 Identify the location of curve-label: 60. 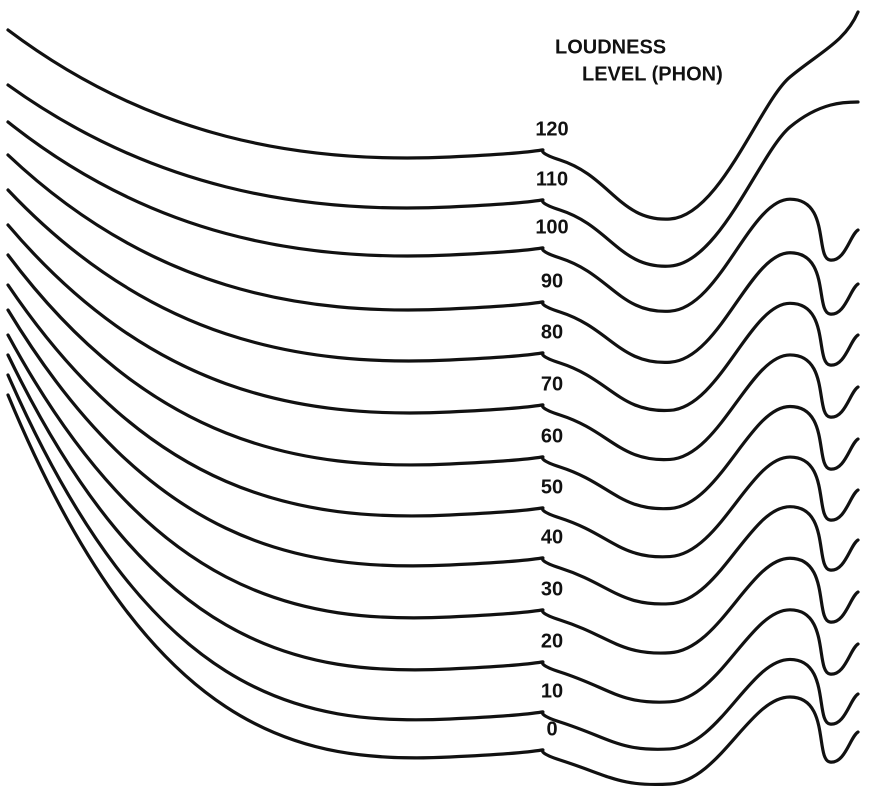
(552, 436).